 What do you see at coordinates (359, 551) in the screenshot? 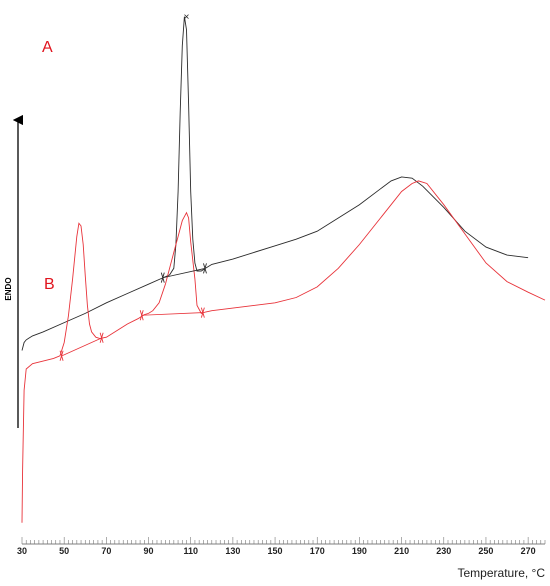
I see `x-tick-label: 190` at bounding box center [359, 551].